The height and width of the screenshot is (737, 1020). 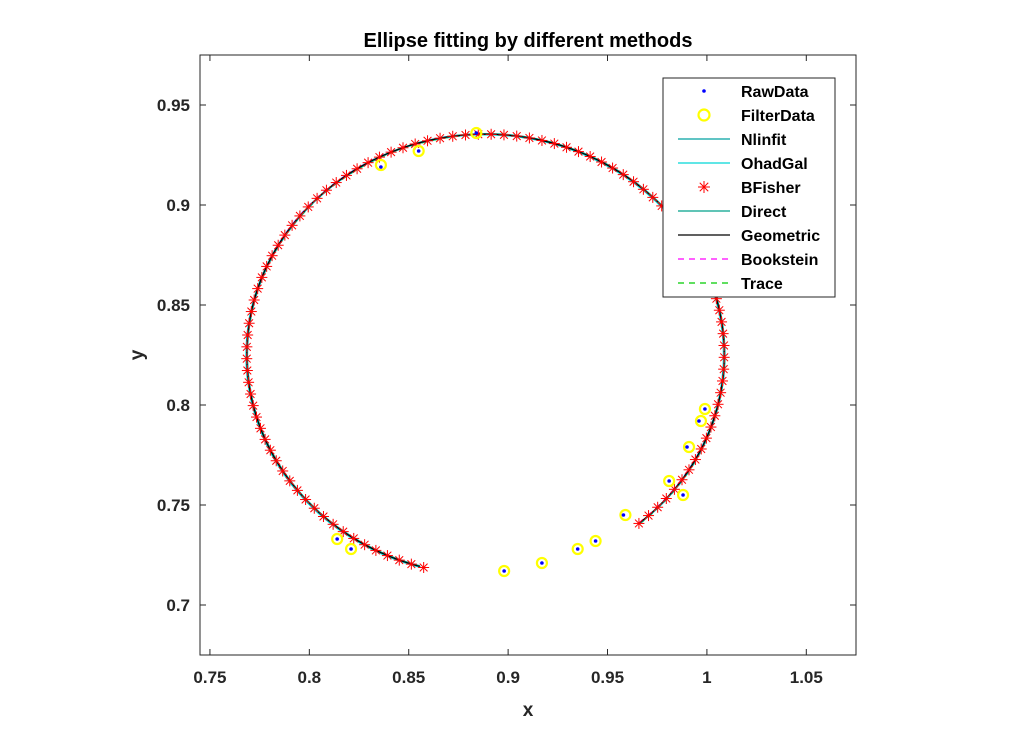 What do you see at coordinates (607, 677) in the screenshot?
I see `x-tick-label: 0.95` at bounding box center [607, 677].